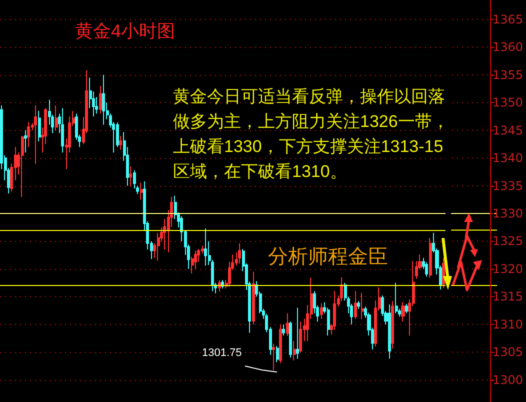 The image size is (526, 402). Describe the element at coordinates (508, 297) in the screenshot. I see `y-tick-label: 1315` at that location.